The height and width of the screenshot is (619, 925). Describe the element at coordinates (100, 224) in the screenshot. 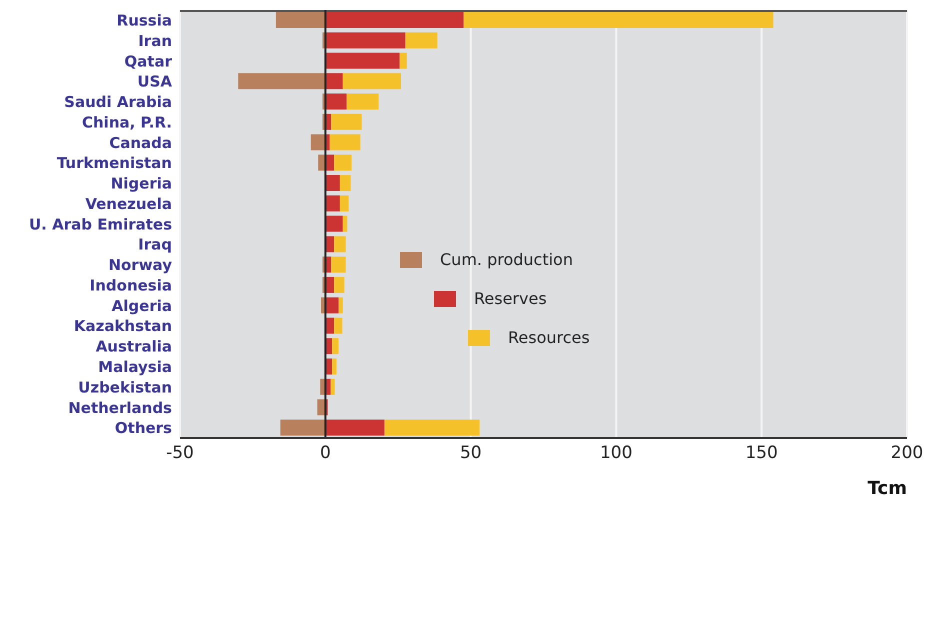

I see `y-tick-label: U. Arab Emirates` at that location.